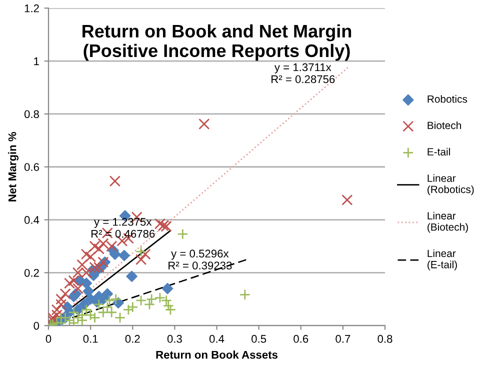  Describe the element at coordinates (132, 338) in the screenshot. I see `x-tick-label: 0.2` at that location.